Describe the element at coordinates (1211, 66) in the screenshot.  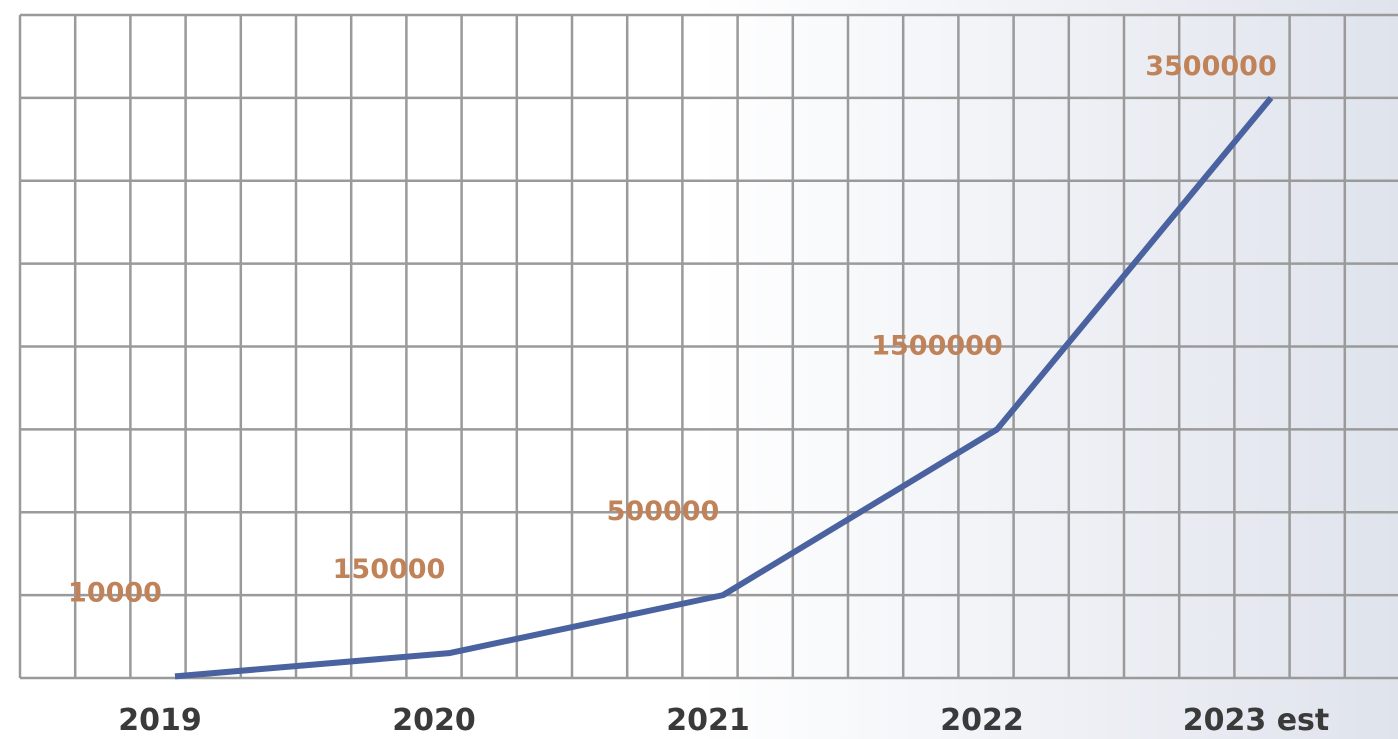
I see `data-label: 3500000` at that location.